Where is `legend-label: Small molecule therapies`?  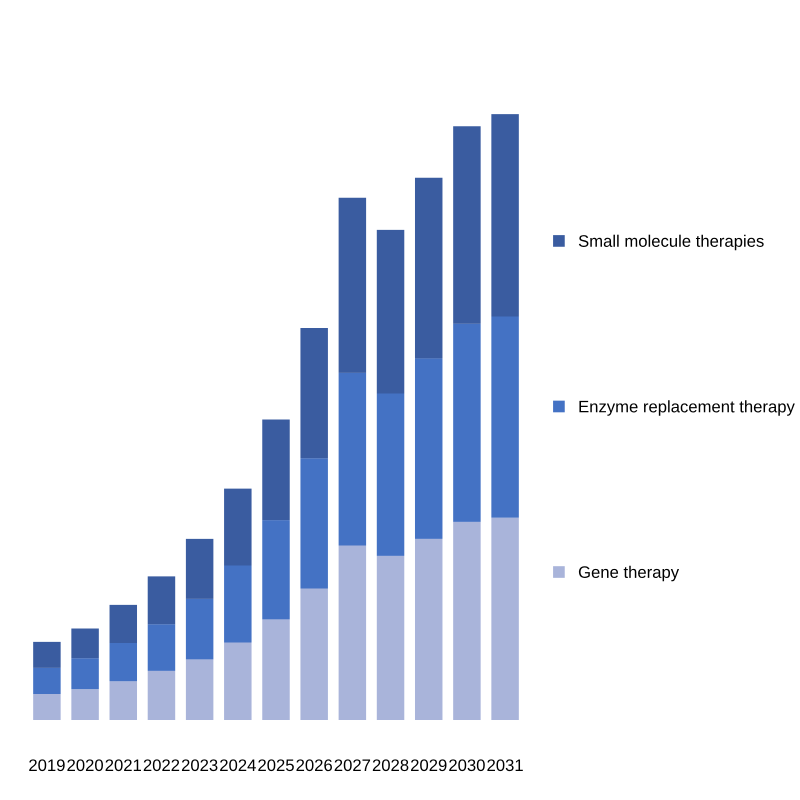 legend-label: Small molecule therapies is located at coordinates (671, 242).